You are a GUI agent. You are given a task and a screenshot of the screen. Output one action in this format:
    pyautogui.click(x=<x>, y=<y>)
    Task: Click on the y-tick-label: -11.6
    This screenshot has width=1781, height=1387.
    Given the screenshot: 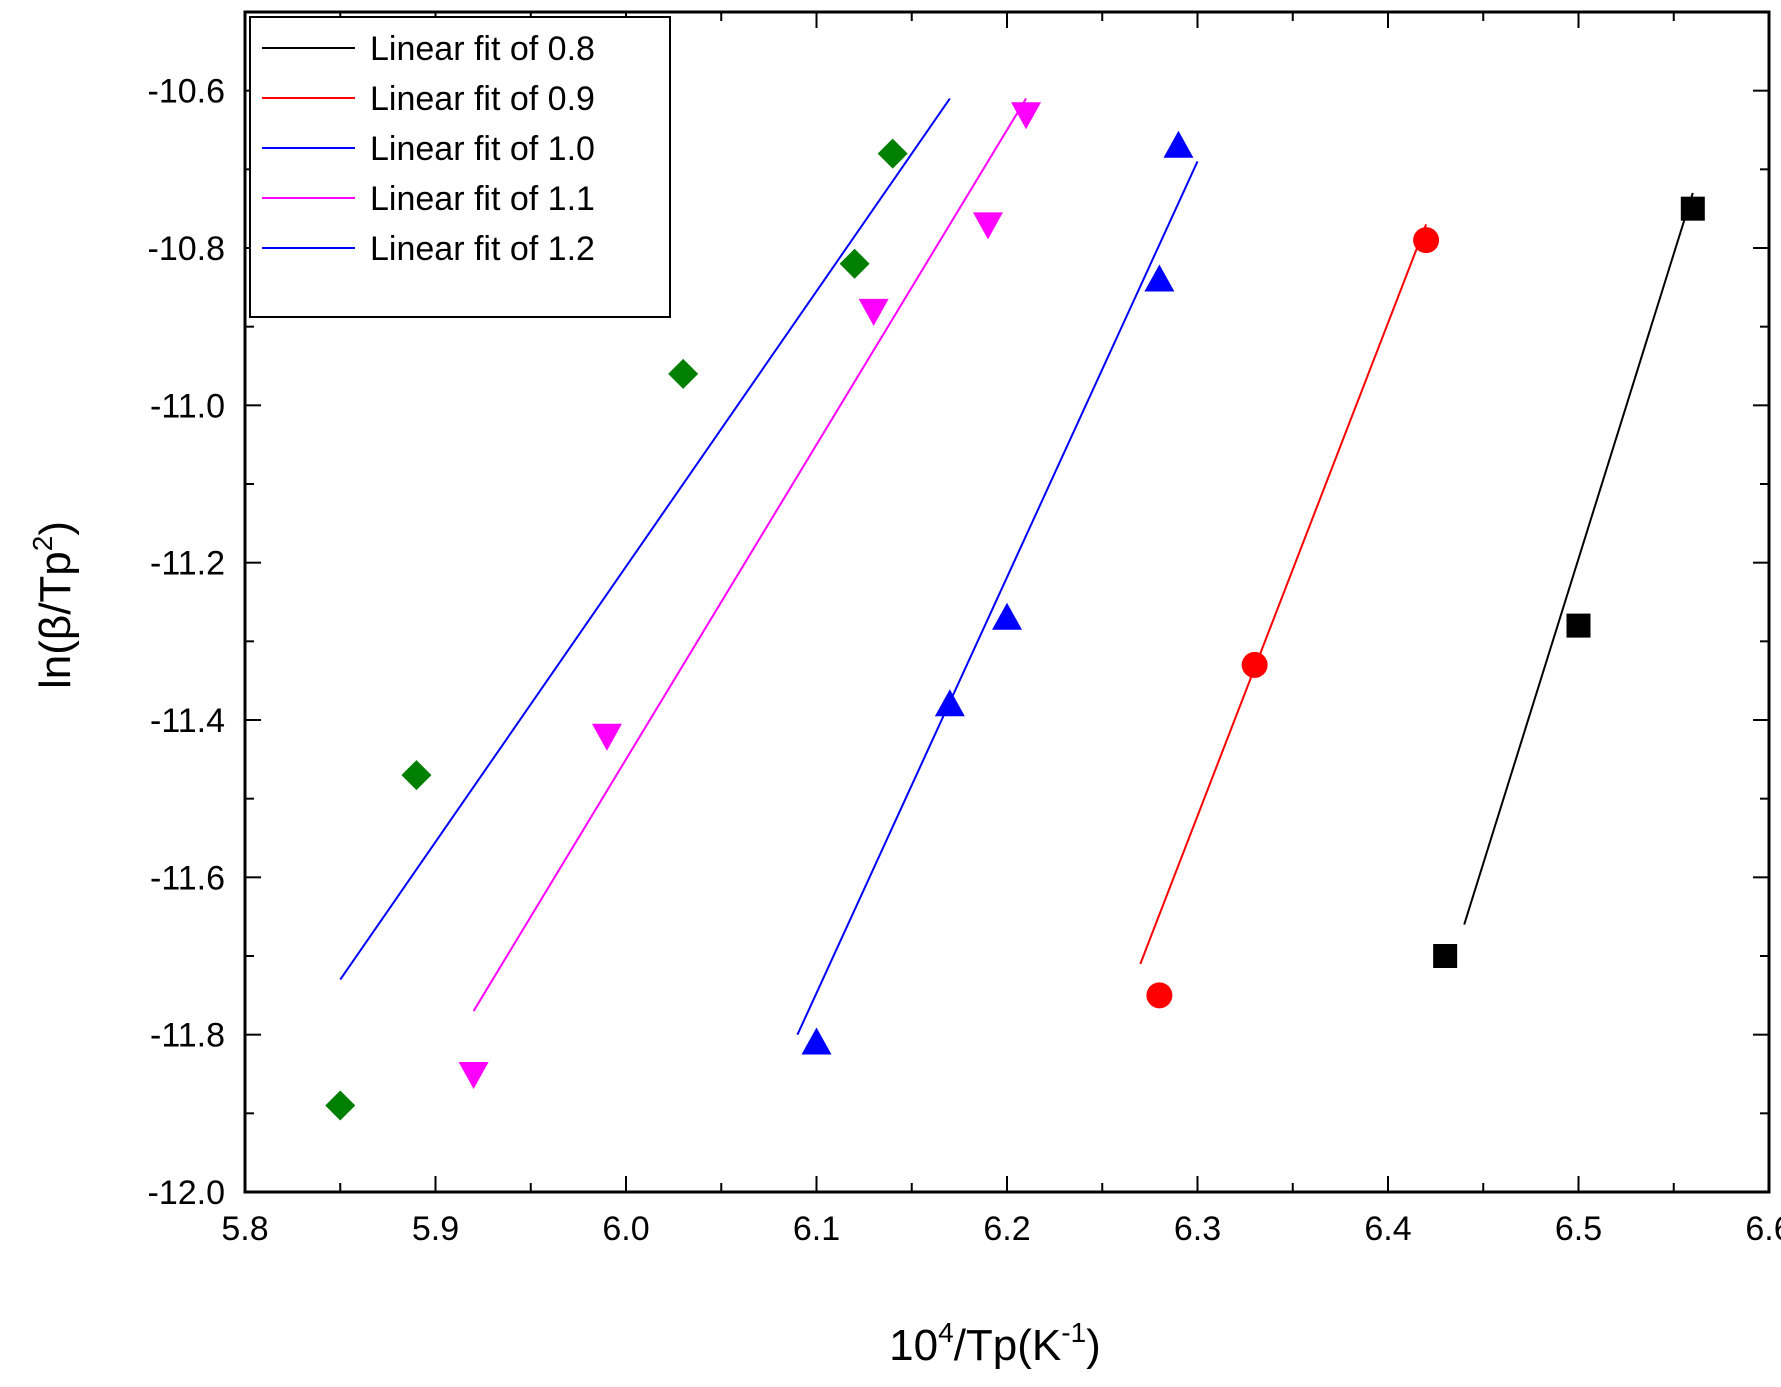 What is the action you would take?
    pyautogui.click(x=187, y=878)
    